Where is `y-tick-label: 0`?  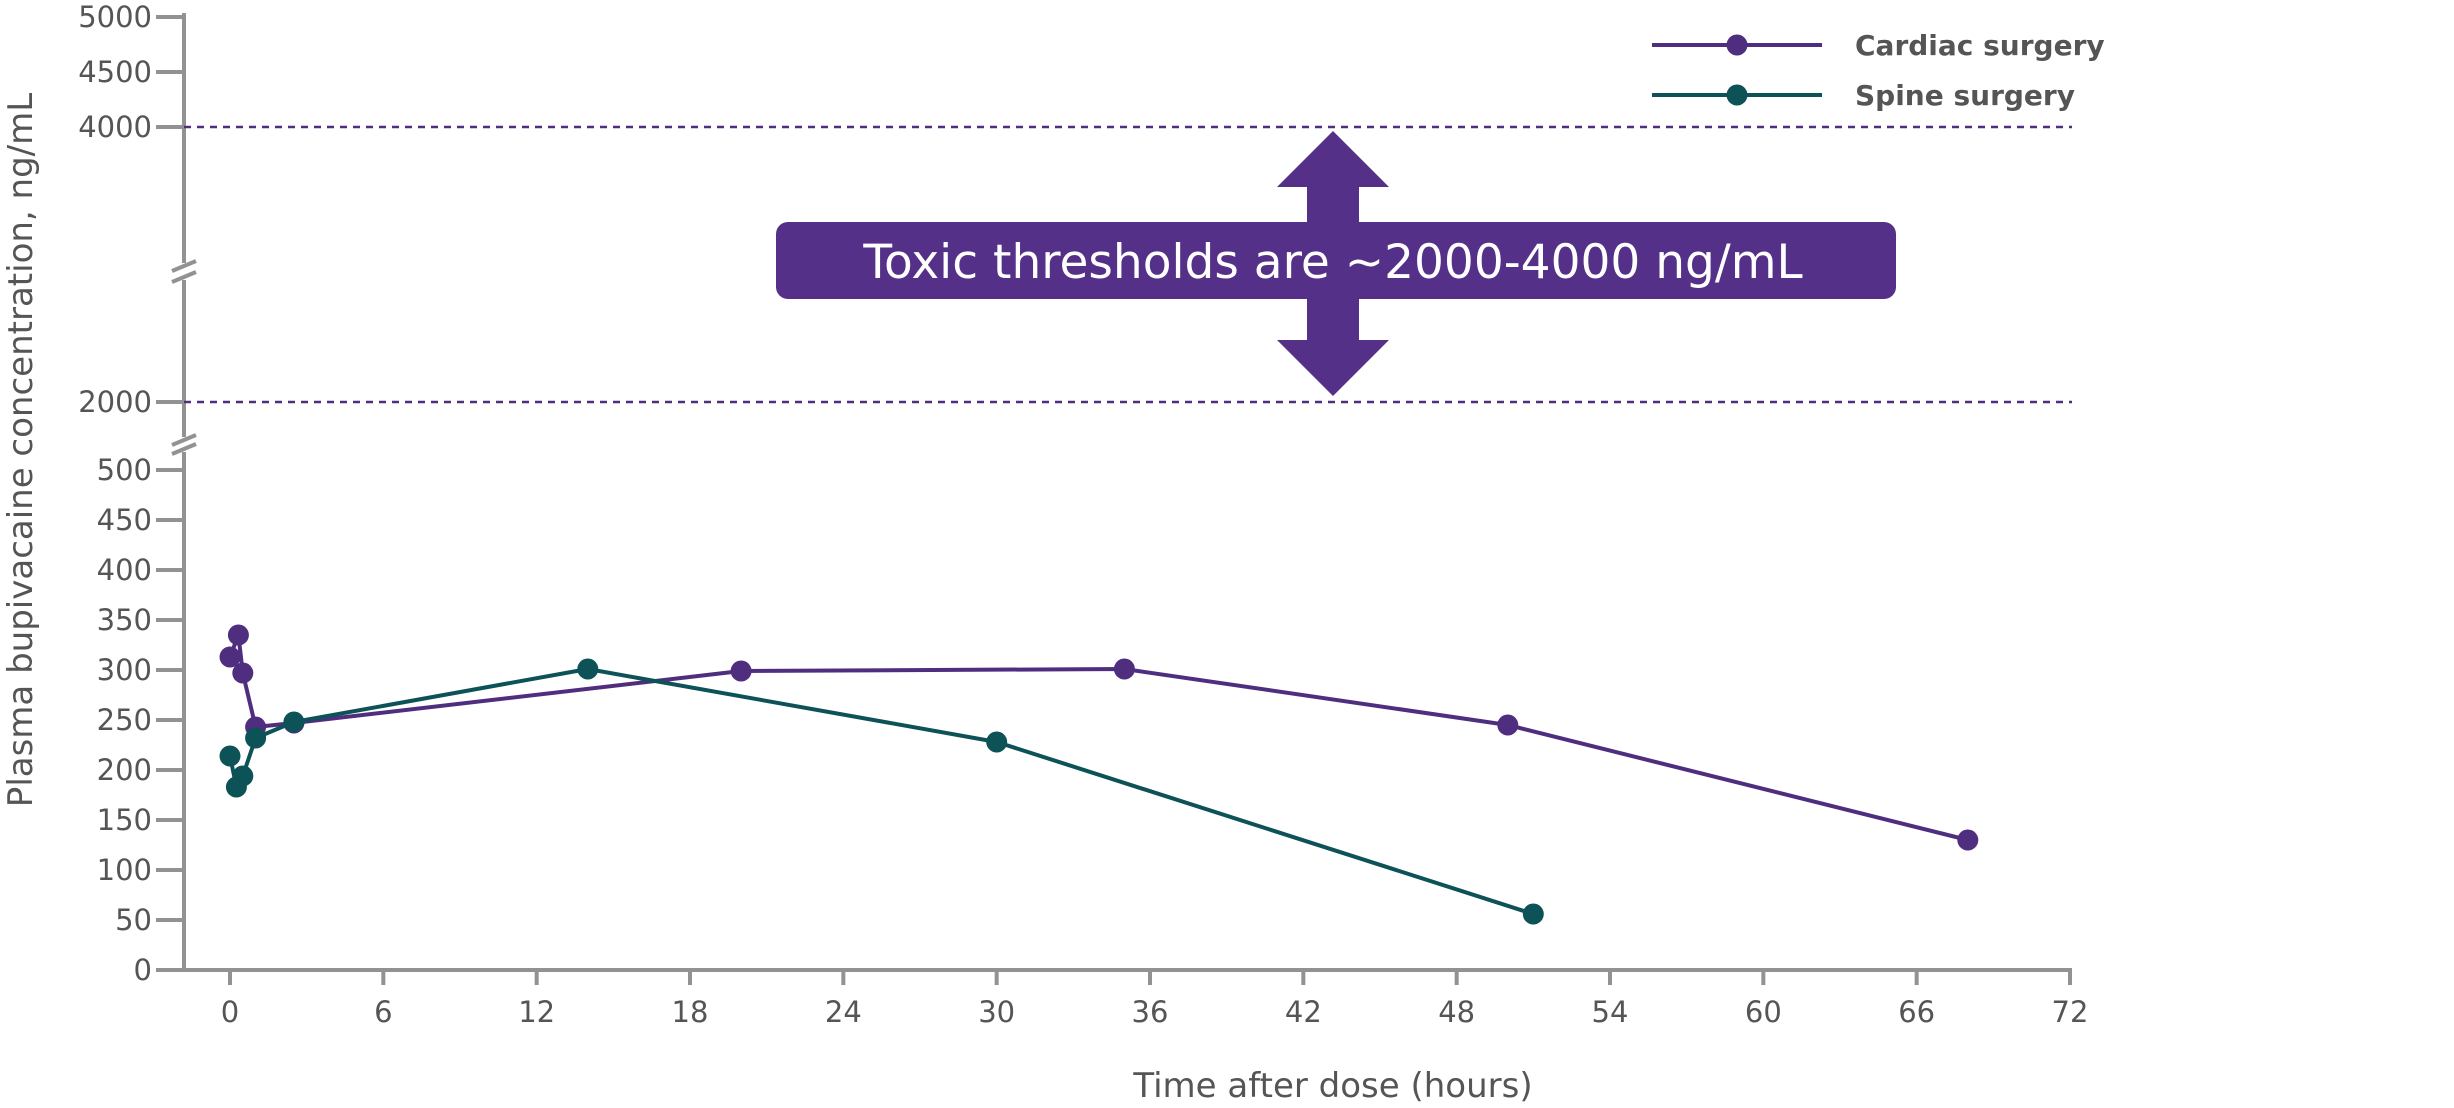 y-tick-label: 0 is located at coordinates (143, 970).